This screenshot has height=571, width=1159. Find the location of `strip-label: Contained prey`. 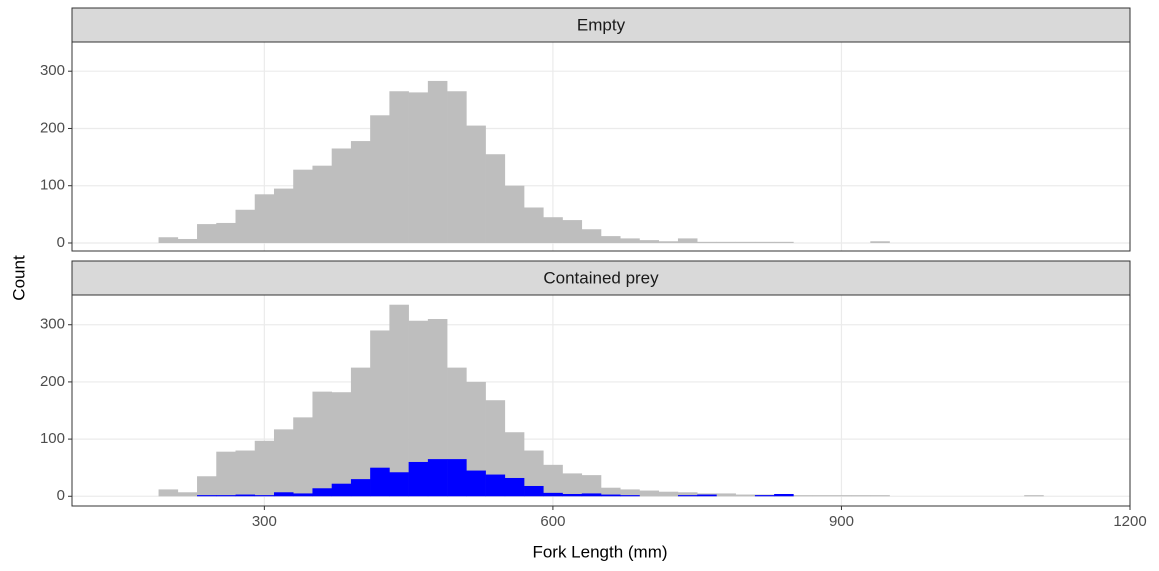

strip-label: Contained prey is located at coordinates (601, 277).